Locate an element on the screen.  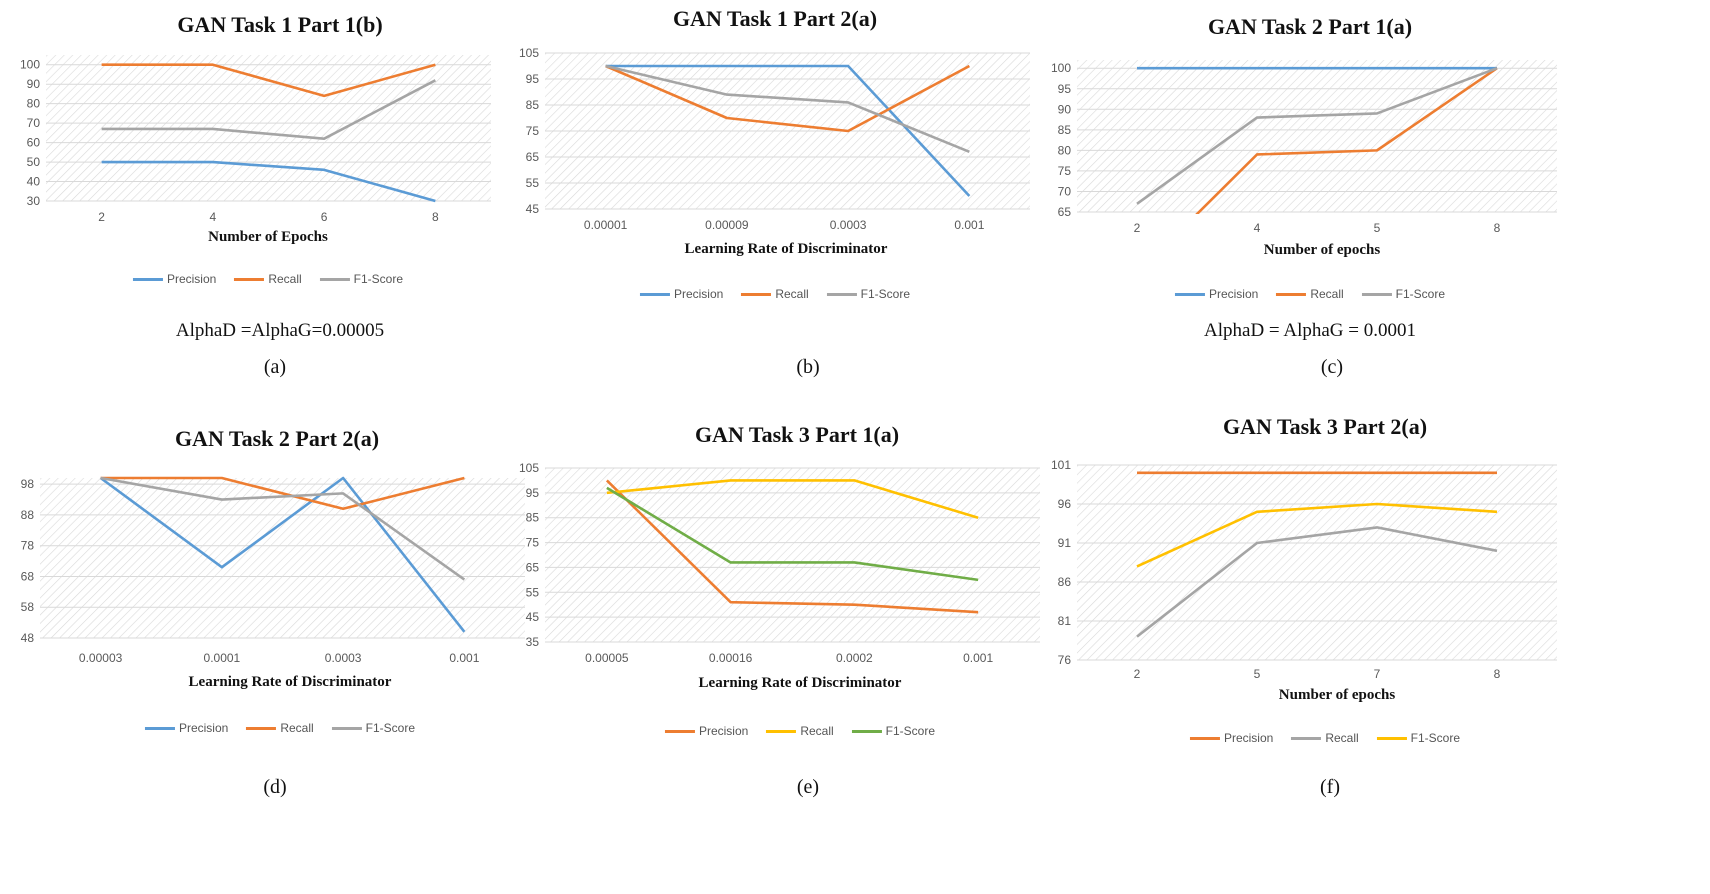
caption-a: (a) is located at coordinates (275, 367).